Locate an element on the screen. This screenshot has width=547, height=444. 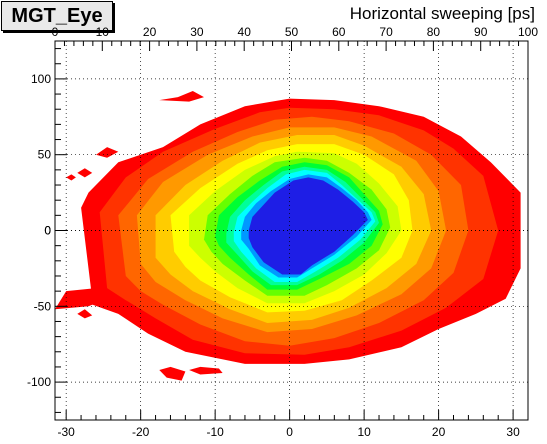
y-tick-label: 0 is located at coordinates (47, 231).